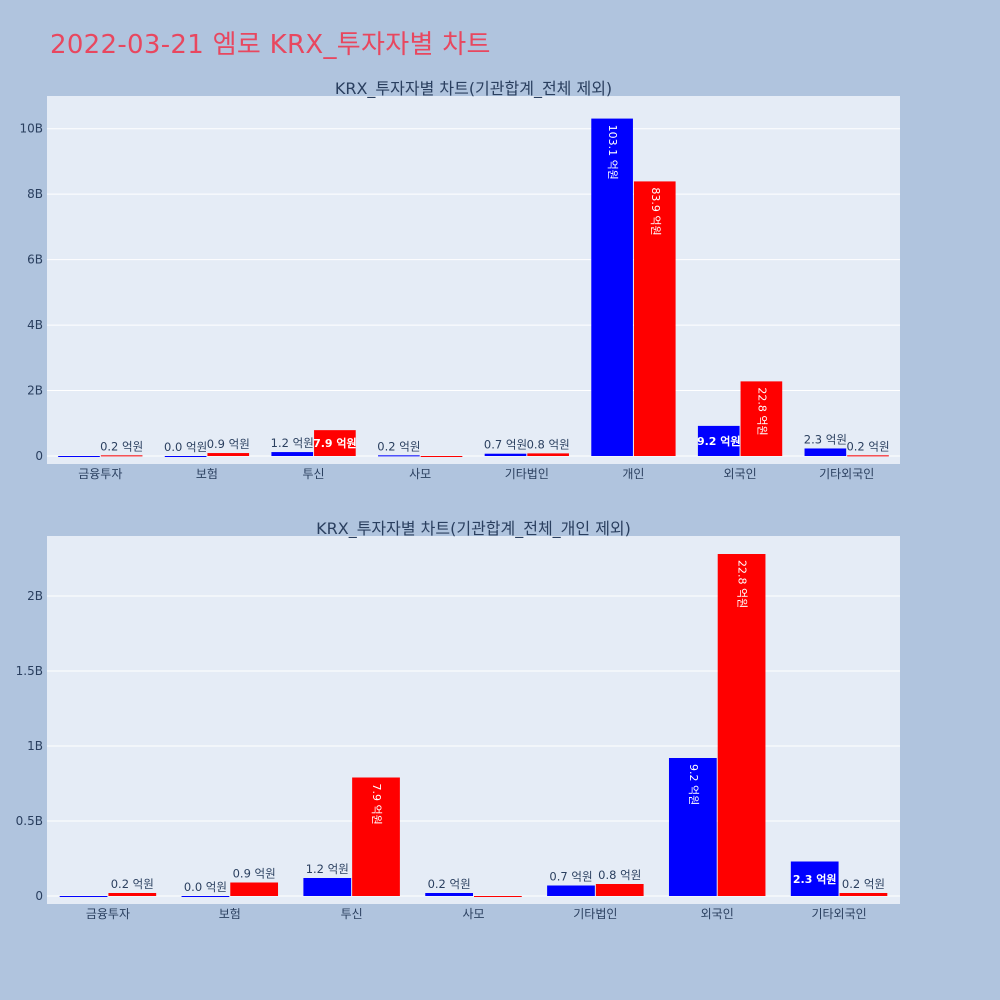  I want to click on y-tick-label: 1B, so click(35, 746).